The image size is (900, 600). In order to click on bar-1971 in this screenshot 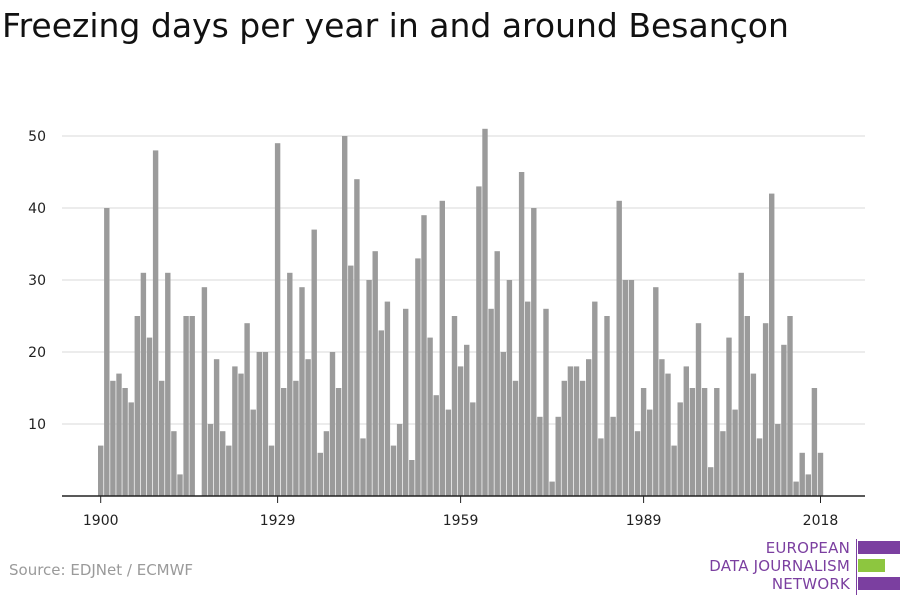, I will do `click(534, 352)`.